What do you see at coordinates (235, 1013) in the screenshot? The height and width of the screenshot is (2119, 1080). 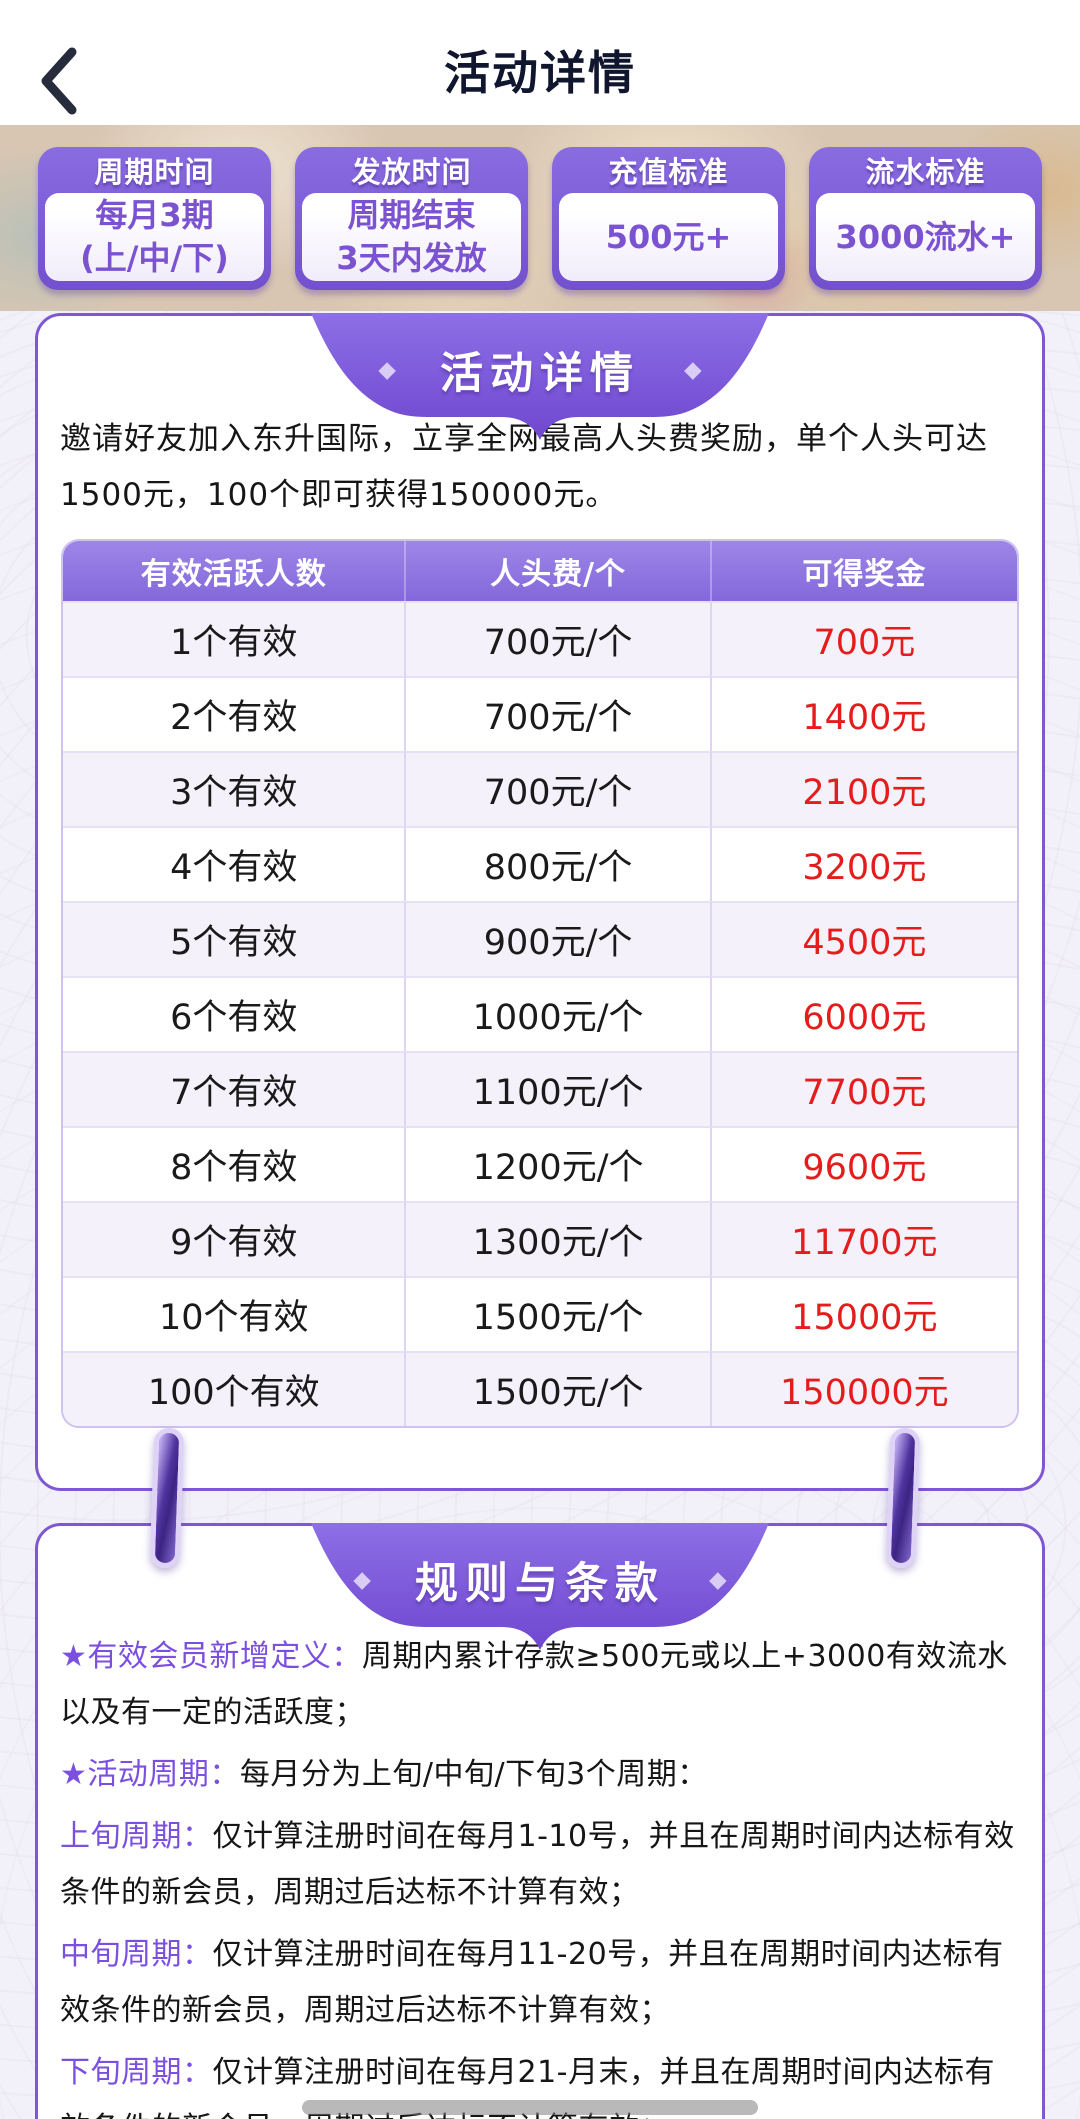 I see `cell-valid-count: 6个有效` at bounding box center [235, 1013].